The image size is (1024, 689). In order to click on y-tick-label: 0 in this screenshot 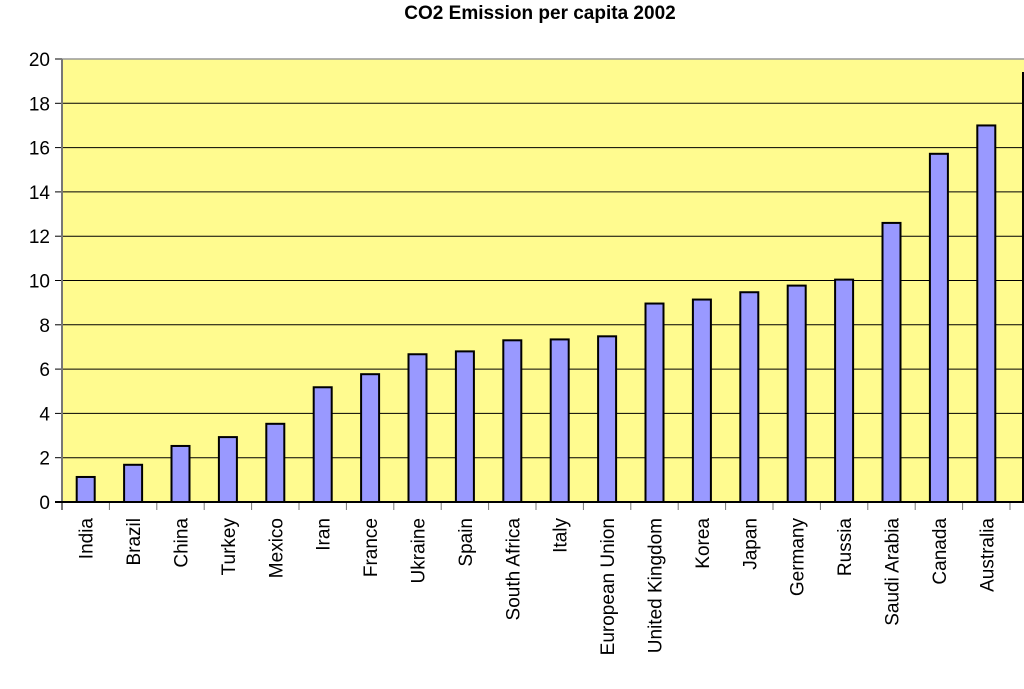, I will do `click(44, 503)`.